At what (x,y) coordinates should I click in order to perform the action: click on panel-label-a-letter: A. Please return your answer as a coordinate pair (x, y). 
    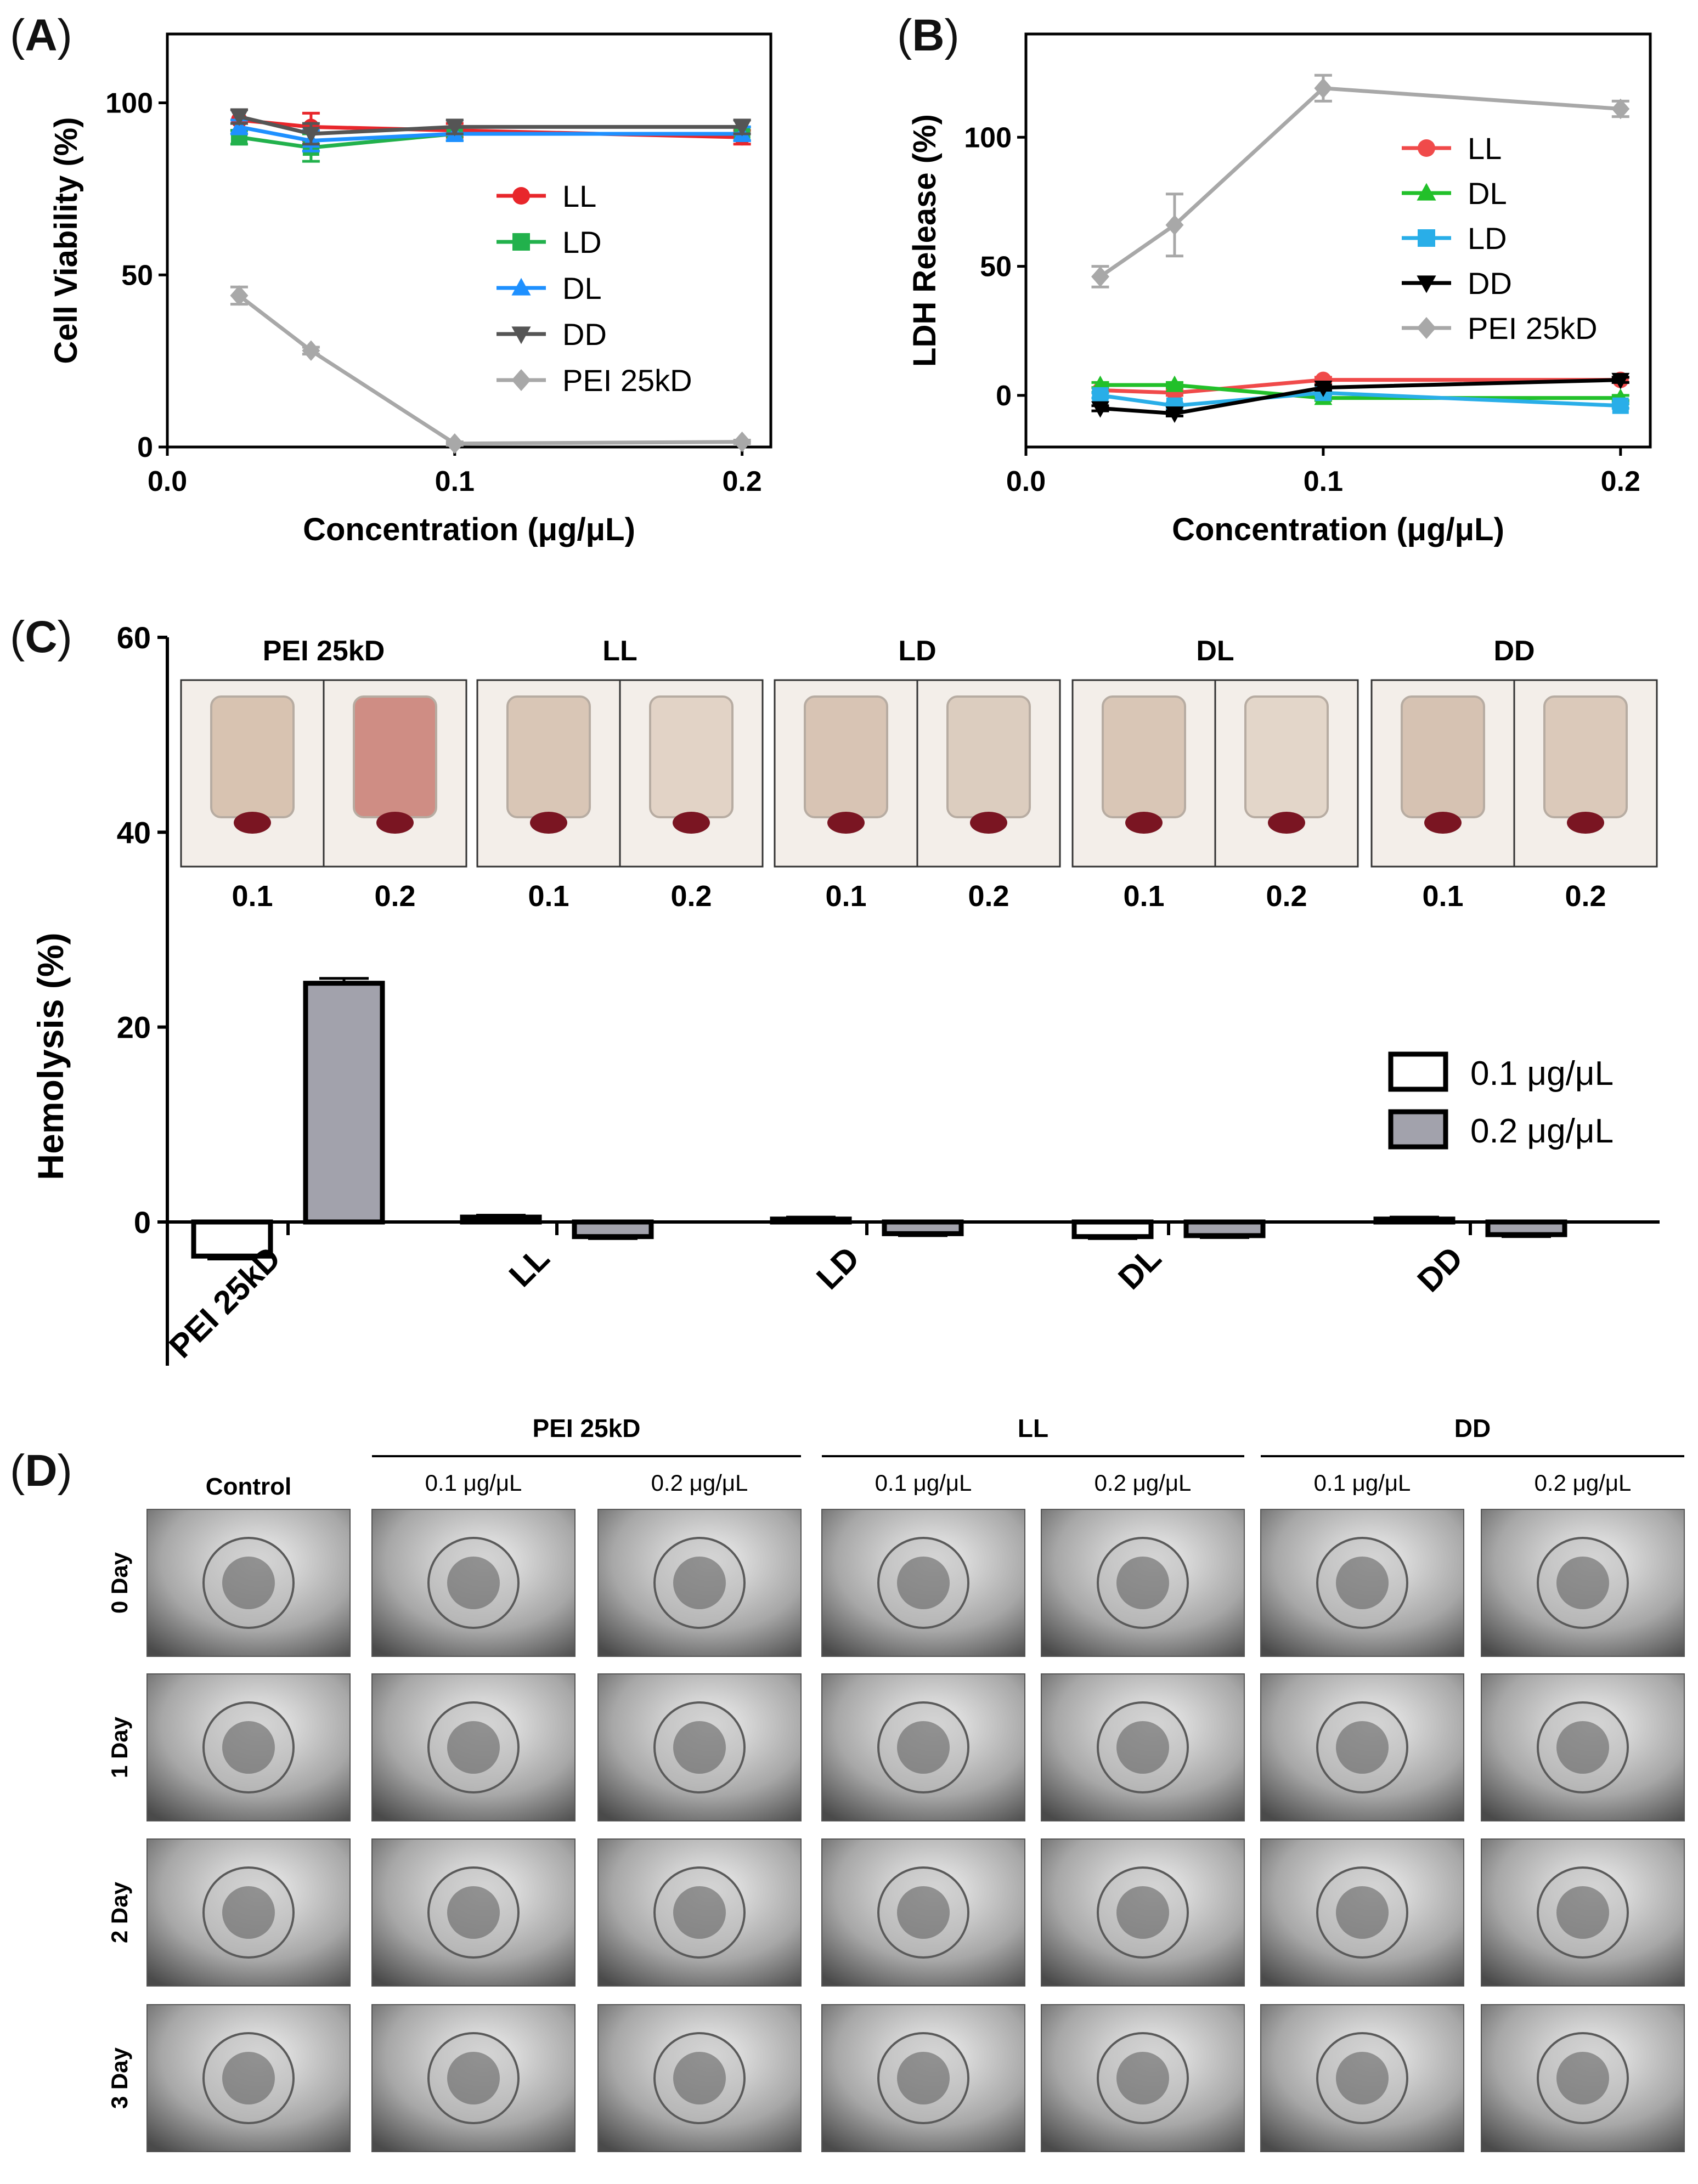
    Looking at the image, I should click on (41, 35).